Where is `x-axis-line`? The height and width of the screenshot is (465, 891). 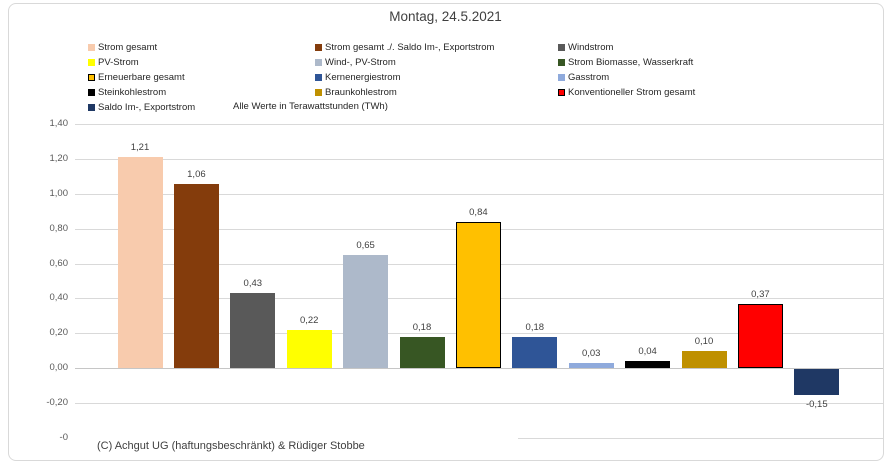
x-axis-line is located at coordinates (479, 368).